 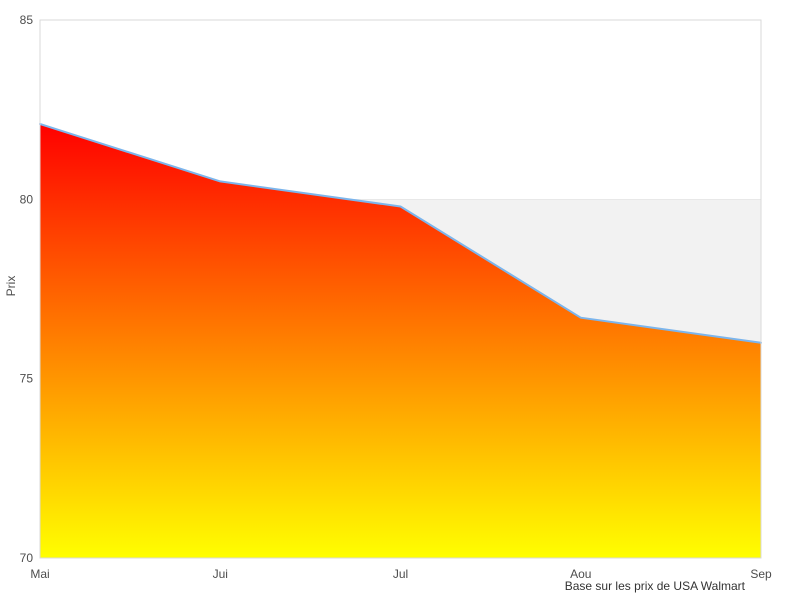 I want to click on y-axis-title: Prix, so click(x=11, y=286).